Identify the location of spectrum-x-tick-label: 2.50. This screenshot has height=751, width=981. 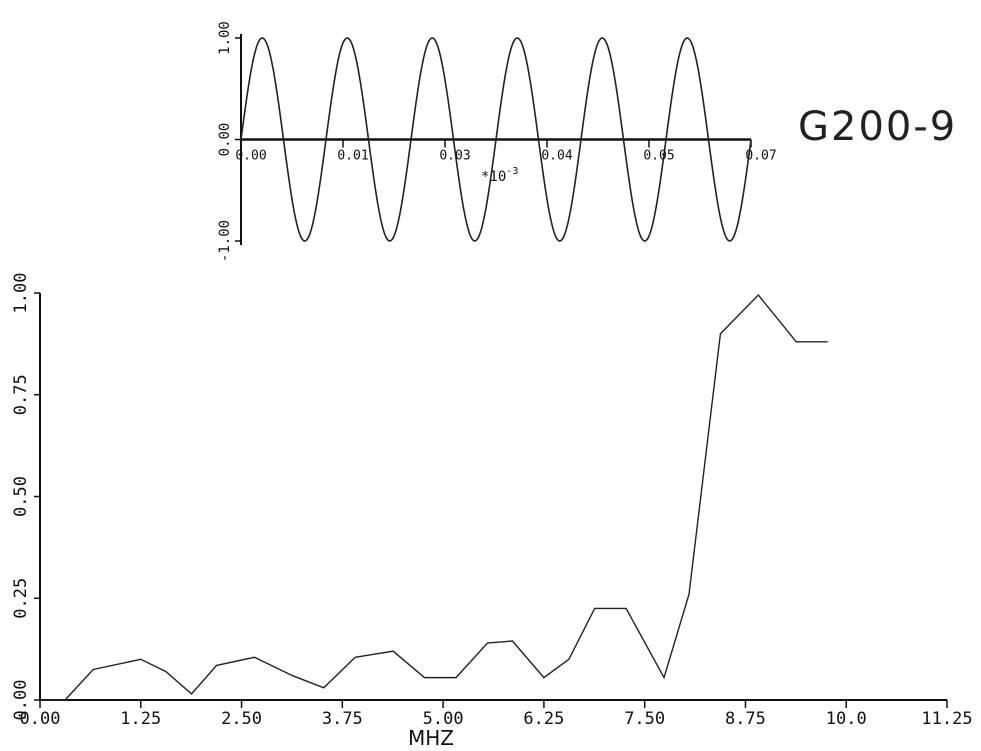
(241, 719).